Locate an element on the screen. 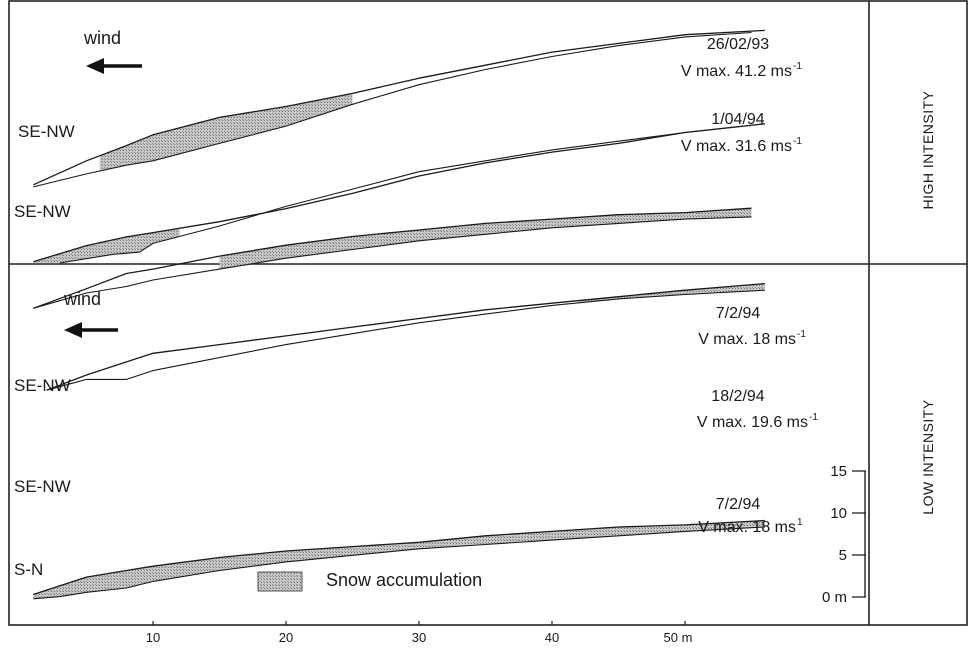  scale-tick-label: 15 is located at coordinates (838, 471).